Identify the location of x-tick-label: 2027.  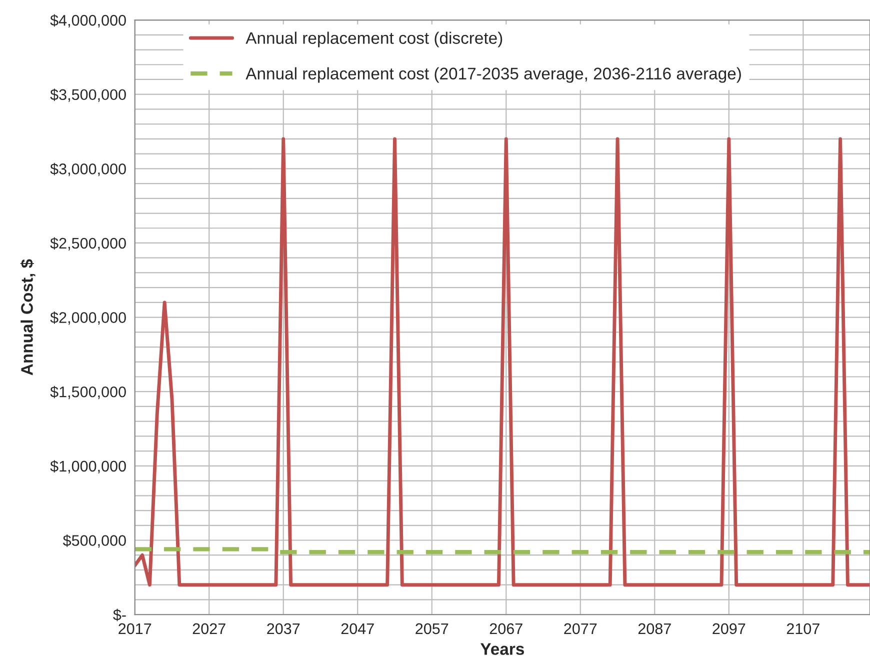
(209, 628).